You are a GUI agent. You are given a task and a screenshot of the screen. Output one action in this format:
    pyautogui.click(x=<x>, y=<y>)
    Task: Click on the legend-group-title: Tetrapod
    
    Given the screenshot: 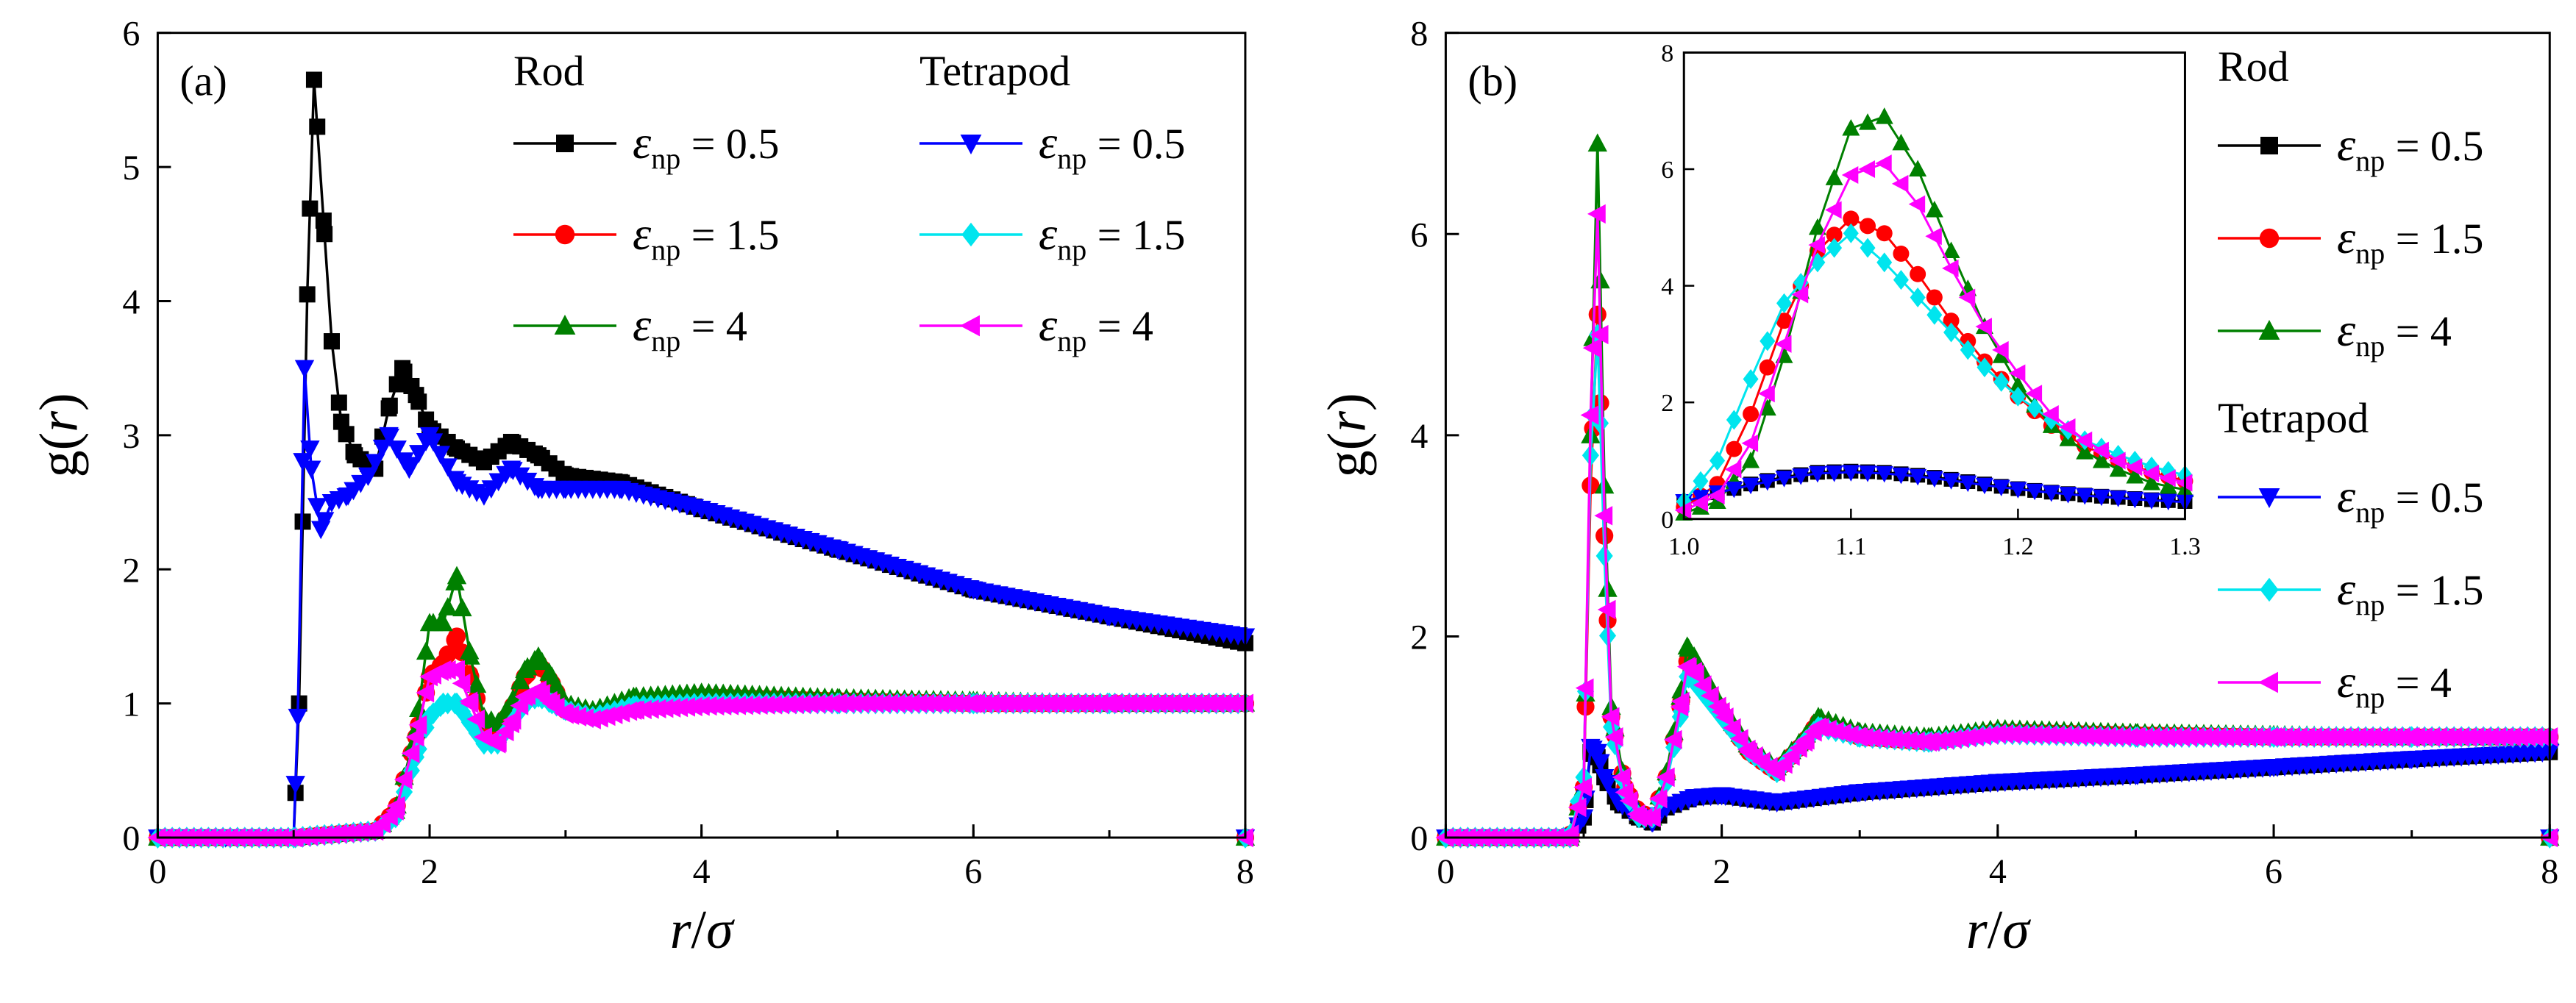 What is the action you would take?
    pyautogui.click(x=2293, y=418)
    